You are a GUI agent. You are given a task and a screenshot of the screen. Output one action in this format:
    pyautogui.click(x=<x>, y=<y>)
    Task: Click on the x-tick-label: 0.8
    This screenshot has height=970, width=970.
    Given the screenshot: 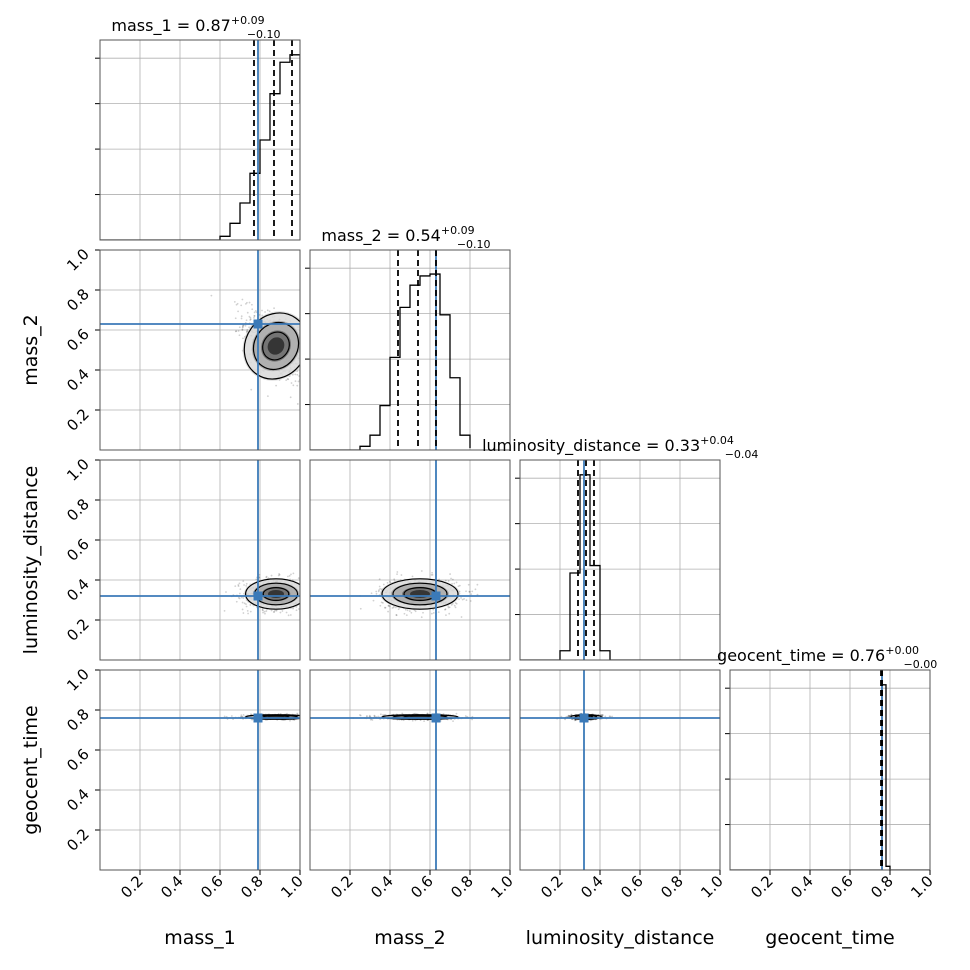 What is the action you would take?
    pyautogui.click(x=882, y=887)
    